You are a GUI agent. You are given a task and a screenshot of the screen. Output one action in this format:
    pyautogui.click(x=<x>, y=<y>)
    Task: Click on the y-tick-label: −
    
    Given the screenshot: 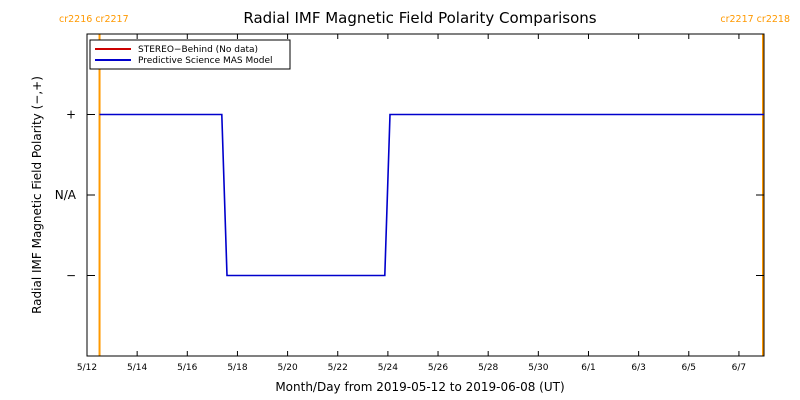 What is the action you would take?
    pyautogui.click(x=71, y=276)
    